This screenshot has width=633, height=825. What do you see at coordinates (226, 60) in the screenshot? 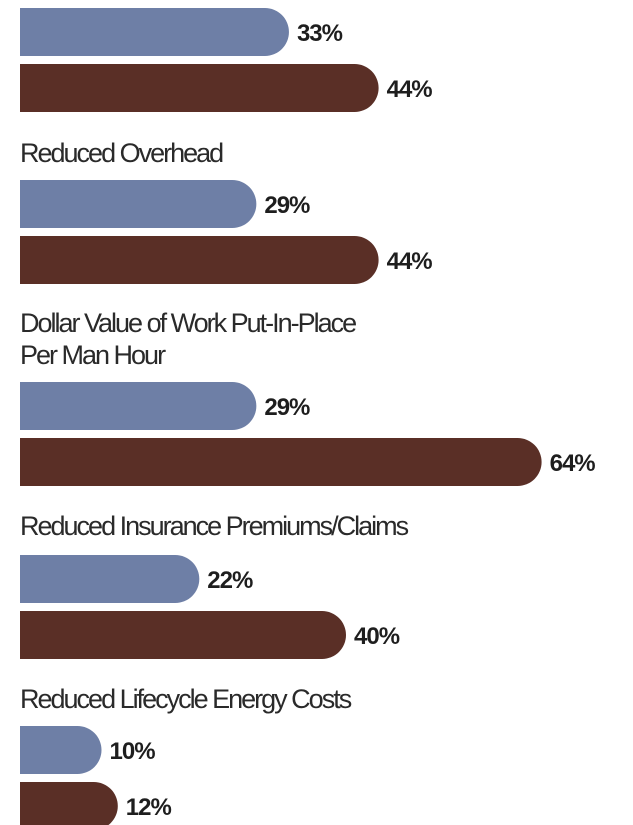
I see `category-group: 33% 44%` at bounding box center [226, 60].